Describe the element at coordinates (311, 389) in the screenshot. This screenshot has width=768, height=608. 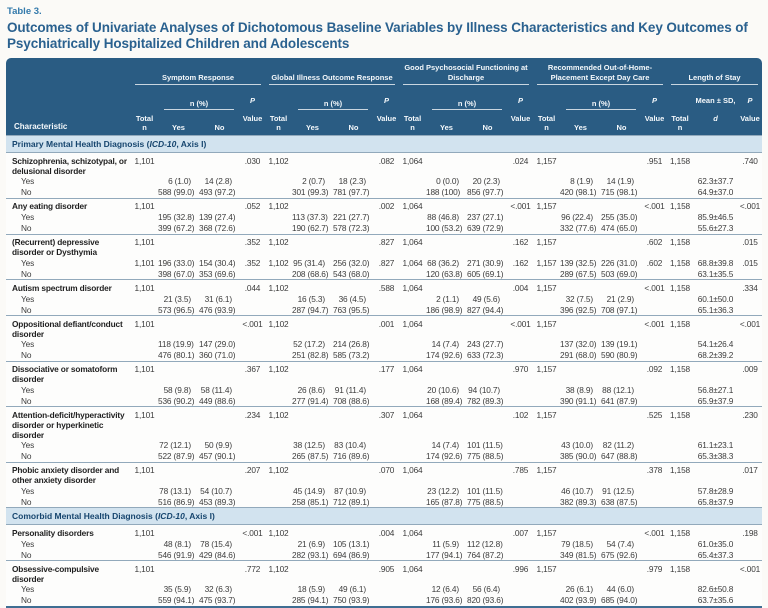
I see `data-cell: 26 (8.6)` at that location.